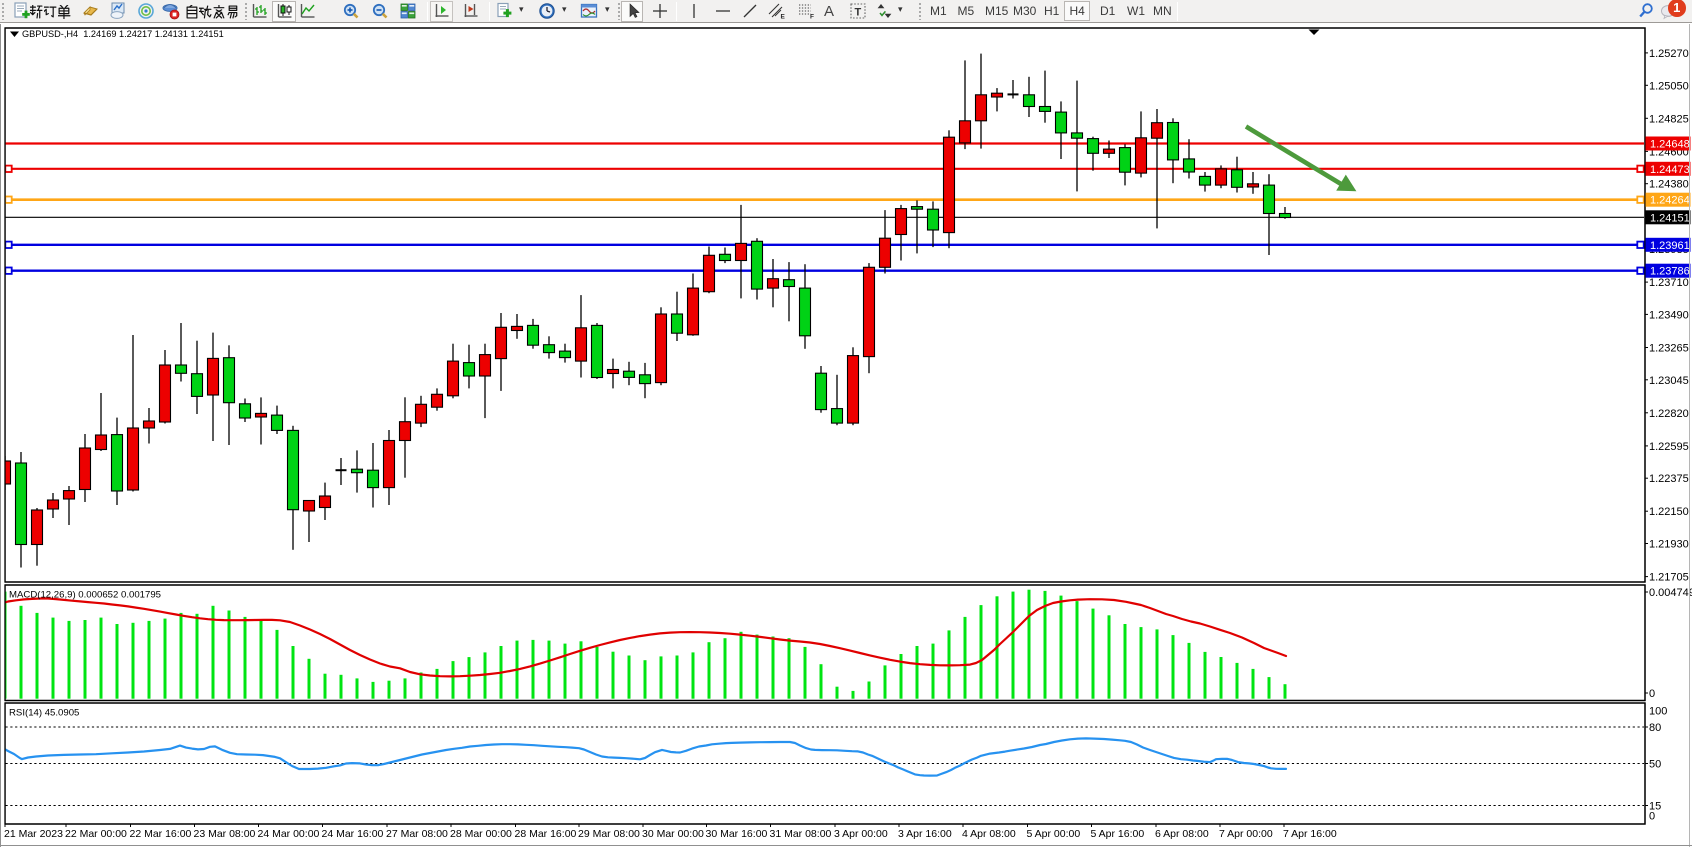  I want to click on svg-text: 100, so click(1658, 712).